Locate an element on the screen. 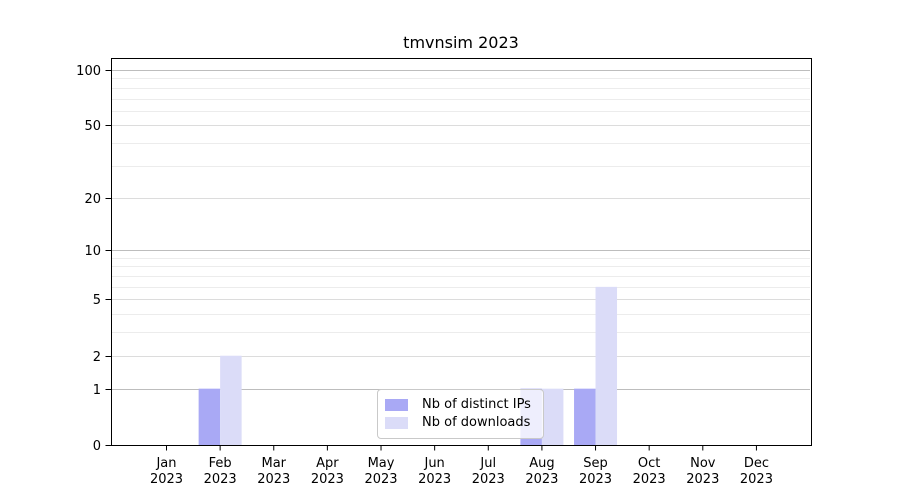  bar-distinct-ips-feb is located at coordinates (209, 416).